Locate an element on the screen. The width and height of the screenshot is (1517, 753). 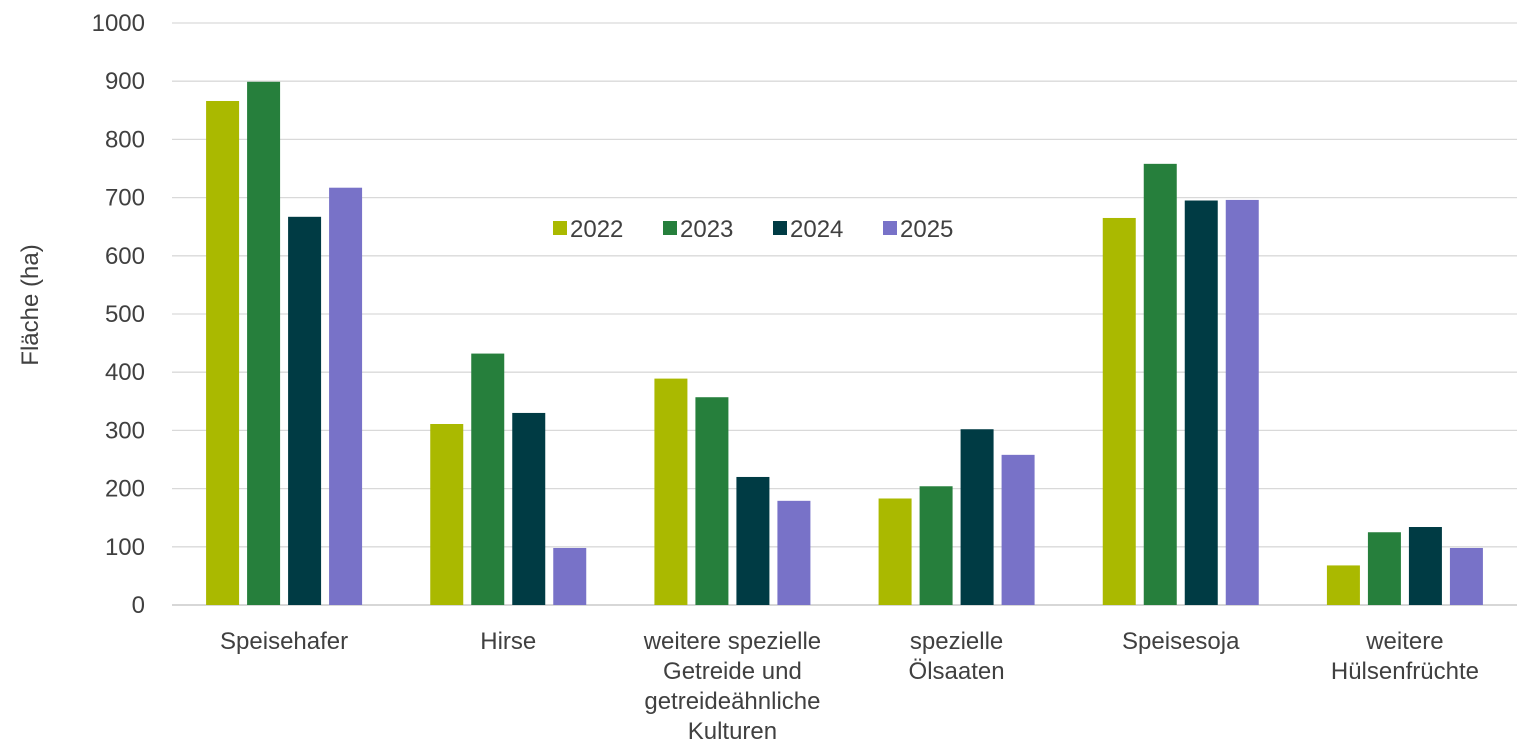
y-tick-label: 500 is located at coordinates (125, 314).